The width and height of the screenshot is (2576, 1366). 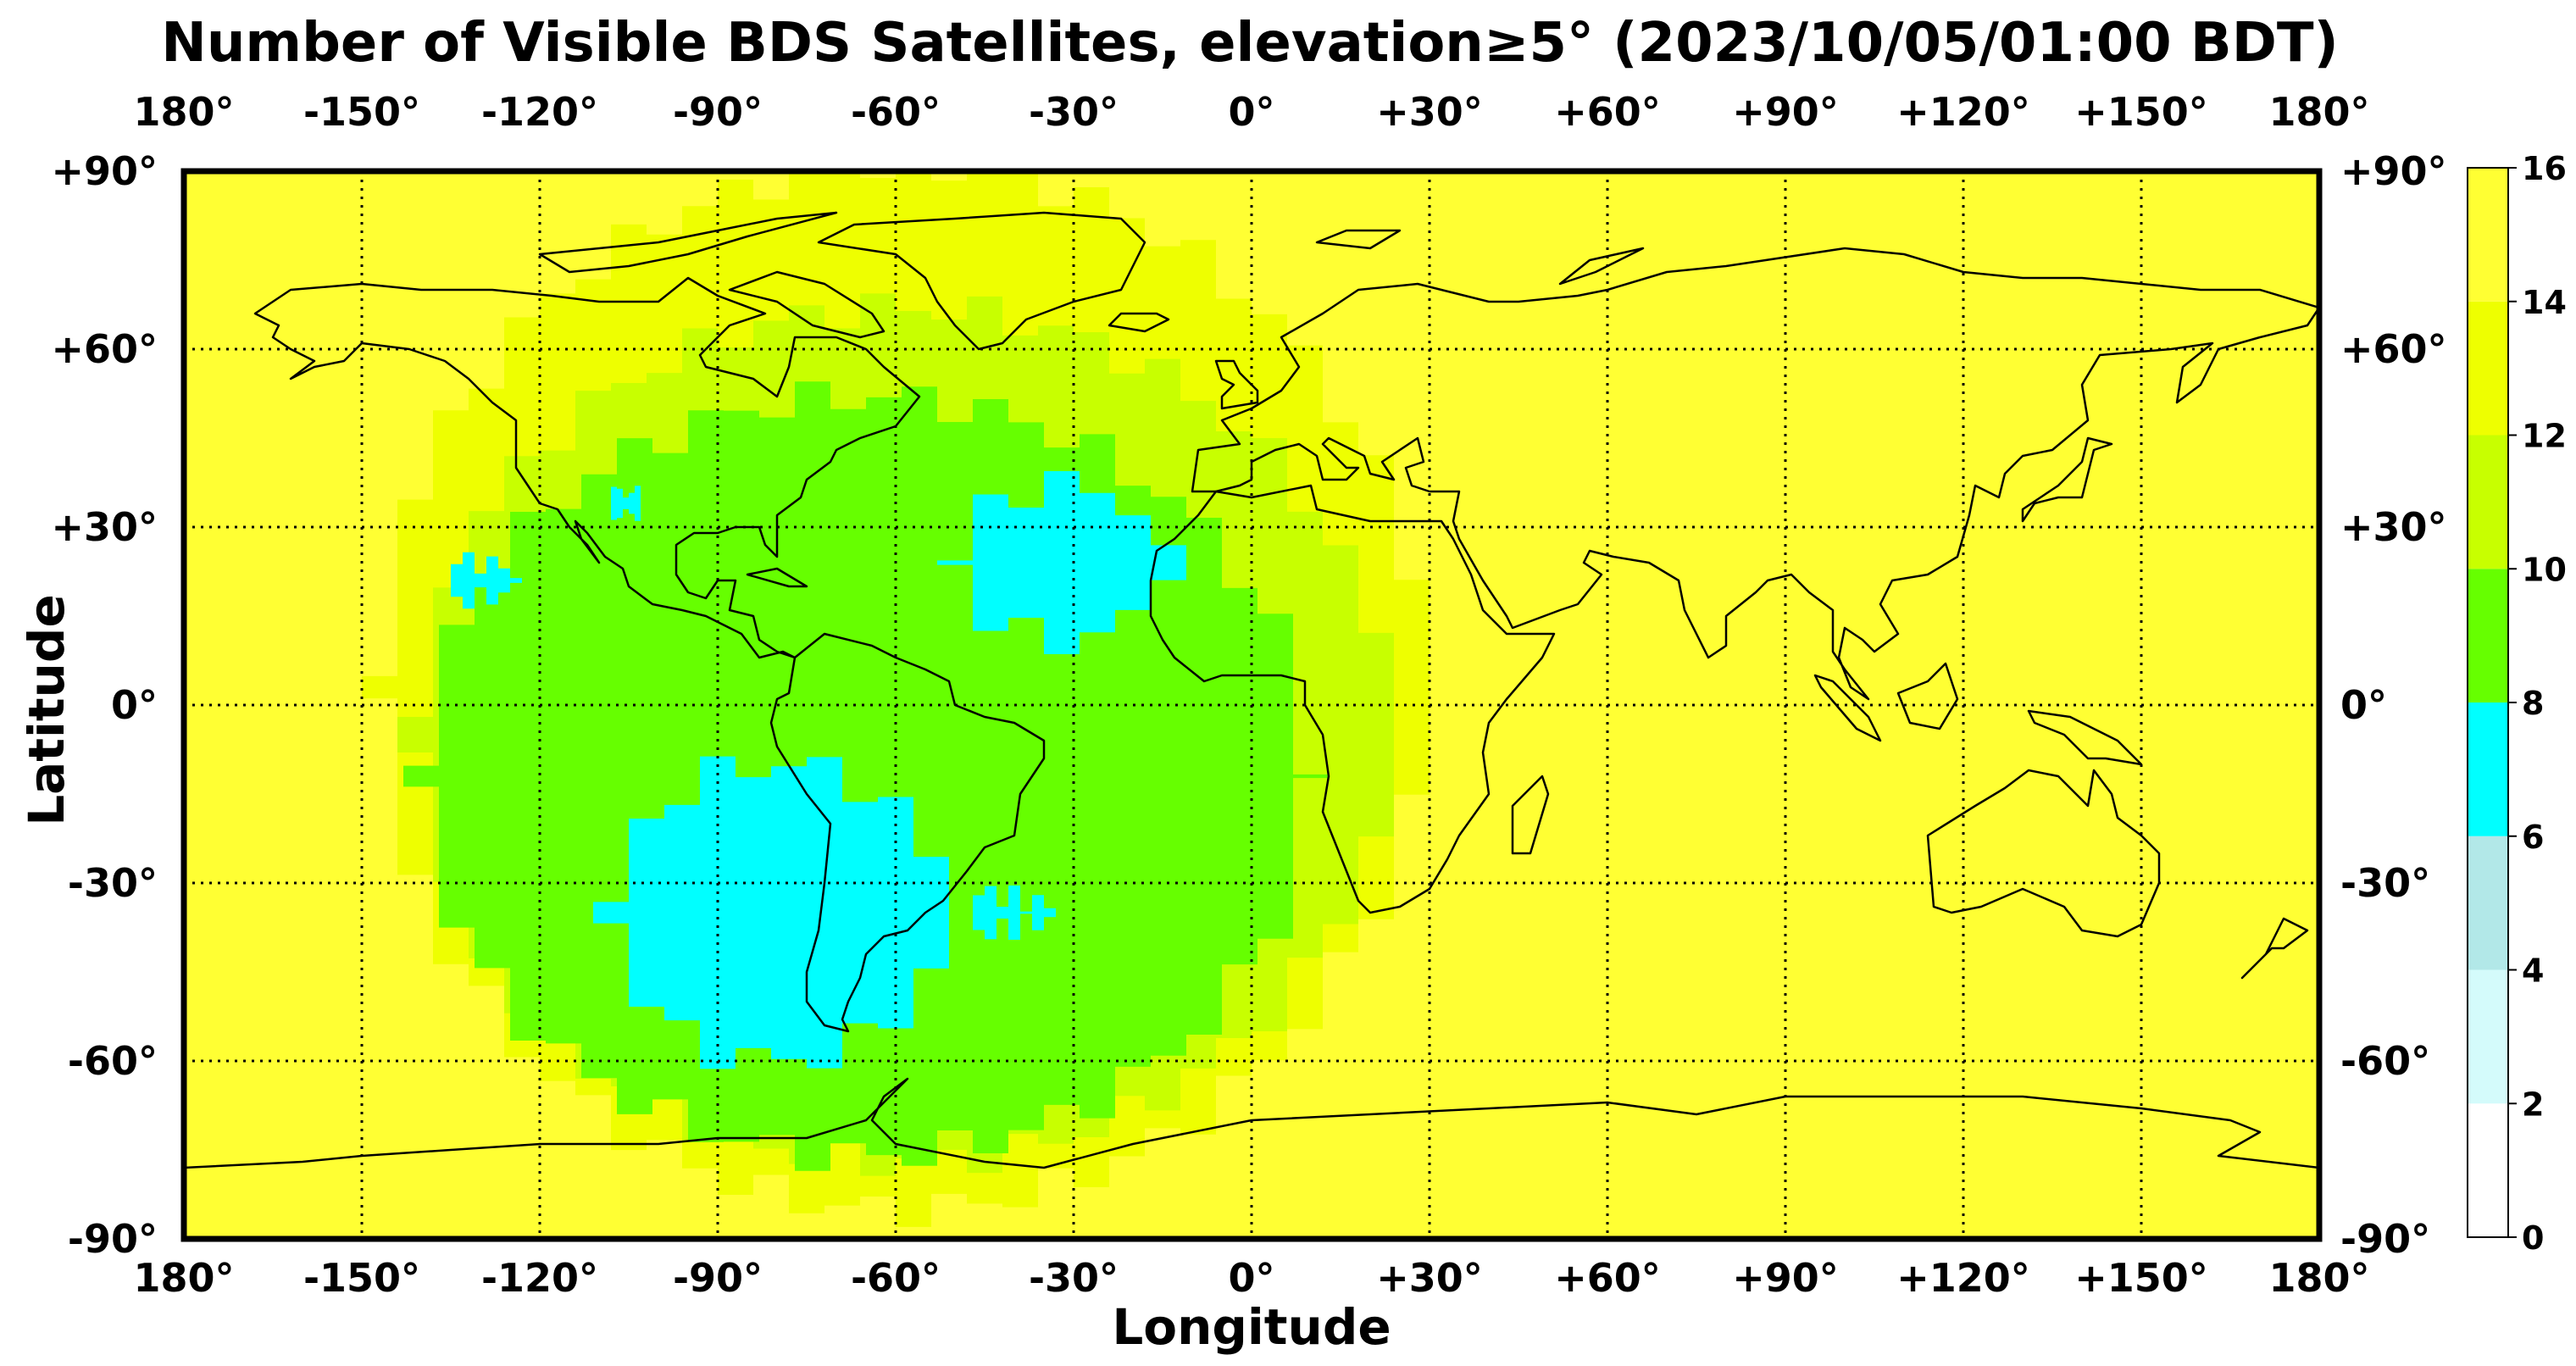 What do you see at coordinates (1251, 112) in the screenshot?
I see `x-tick-label-top: 0°` at bounding box center [1251, 112].